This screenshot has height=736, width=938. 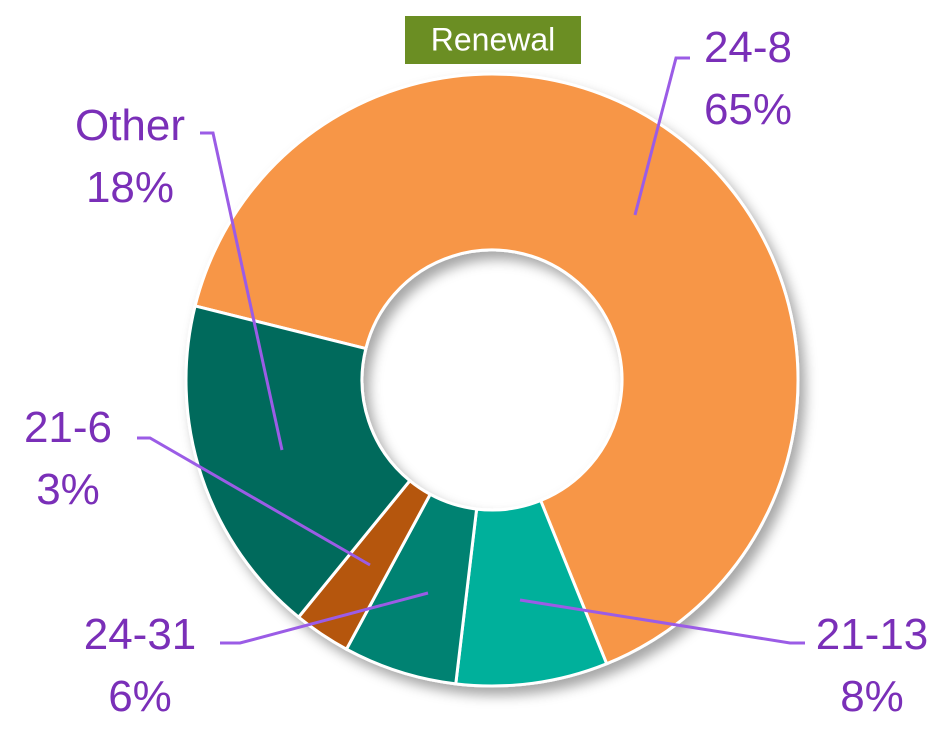 I want to click on value-label: 8%, so click(x=872, y=696).